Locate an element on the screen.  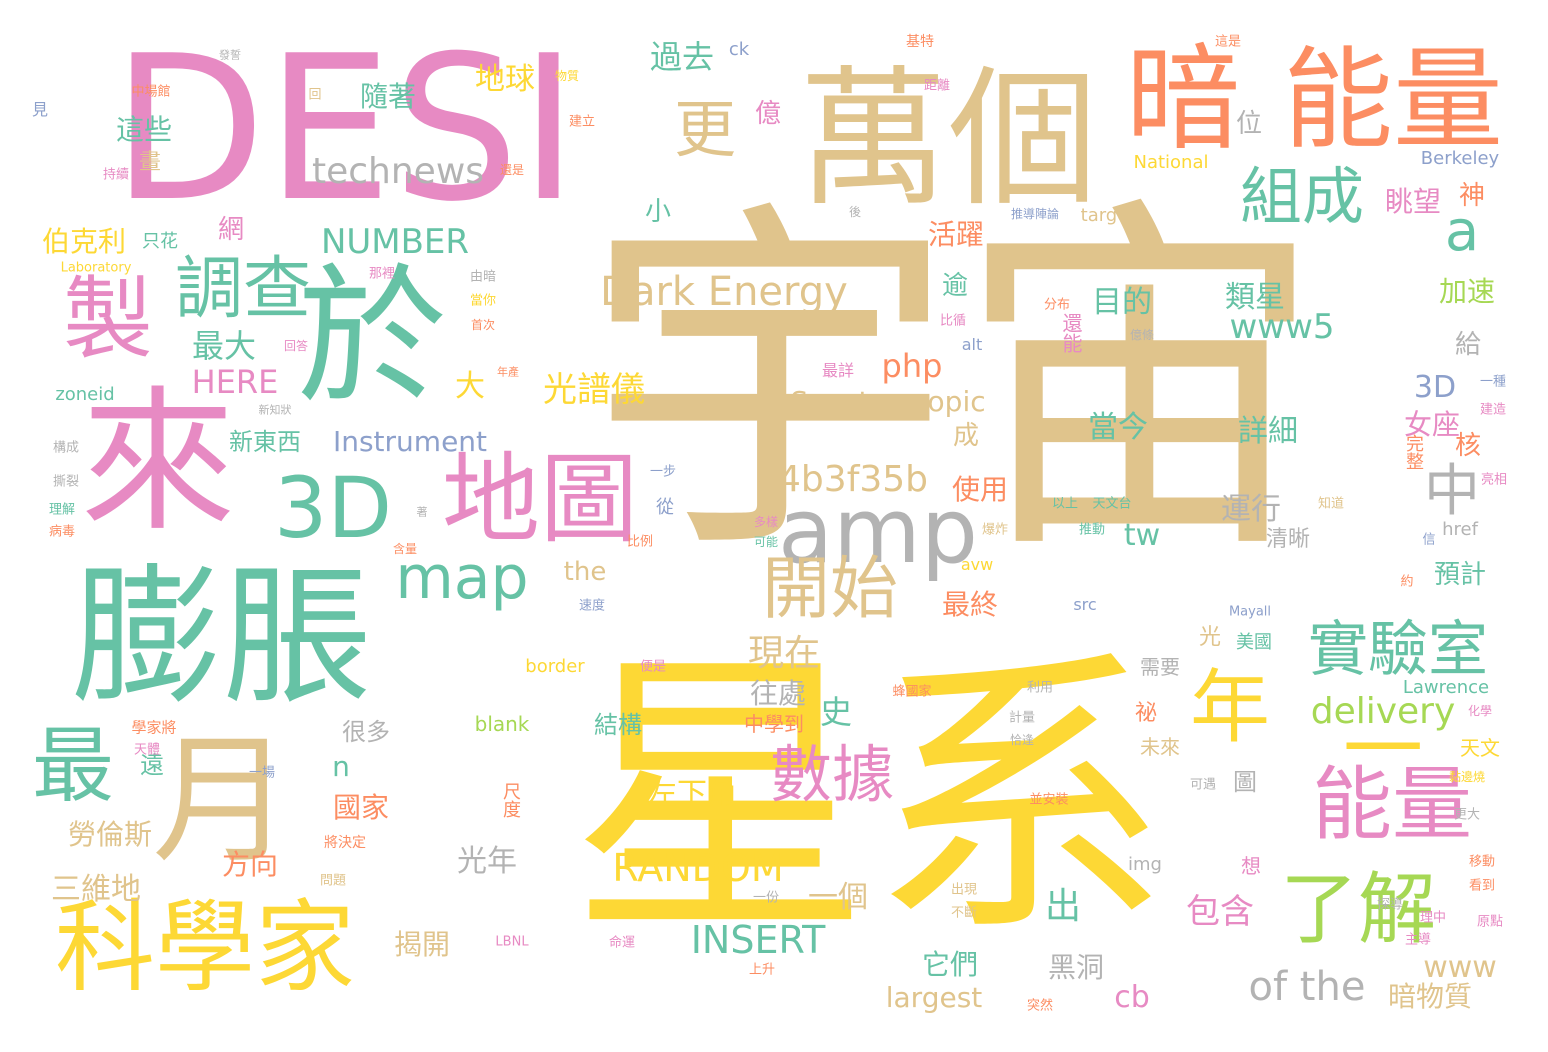
word-henduo: 很多 is located at coordinates (366, 732).